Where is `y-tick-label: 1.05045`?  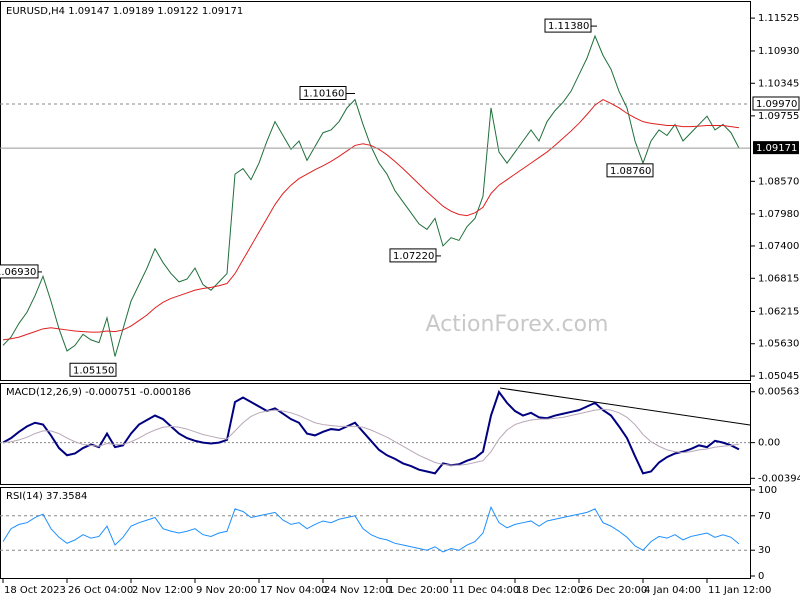
y-tick-label: 1.05045 is located at coordinates (778, 376).